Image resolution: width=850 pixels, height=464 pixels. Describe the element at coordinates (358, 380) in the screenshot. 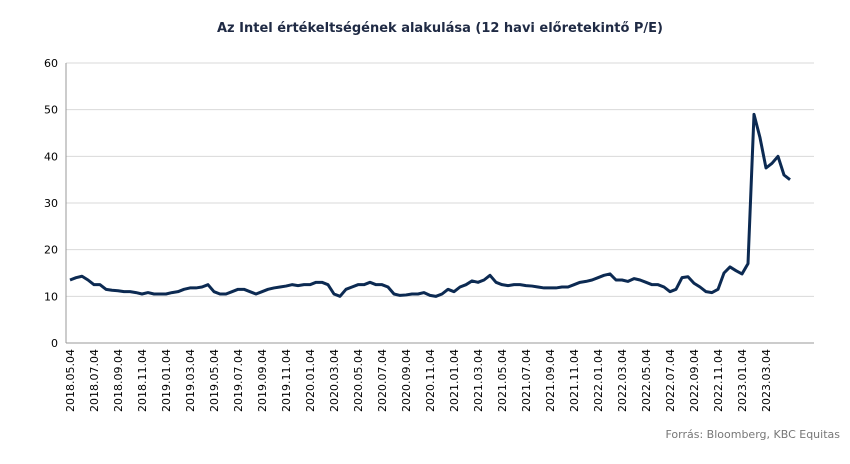

I see `x-tick-label: 2020.05.04` at that location.